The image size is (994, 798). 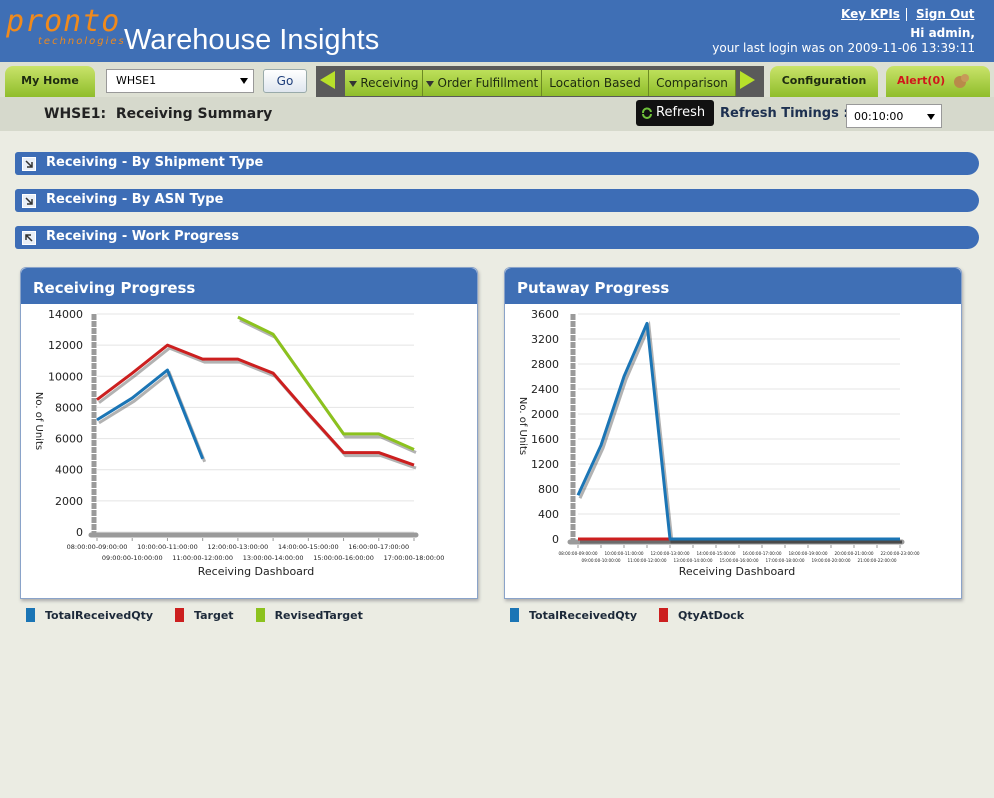 I want to click on y-tick-label: 2000, so click(x=545, y=414).